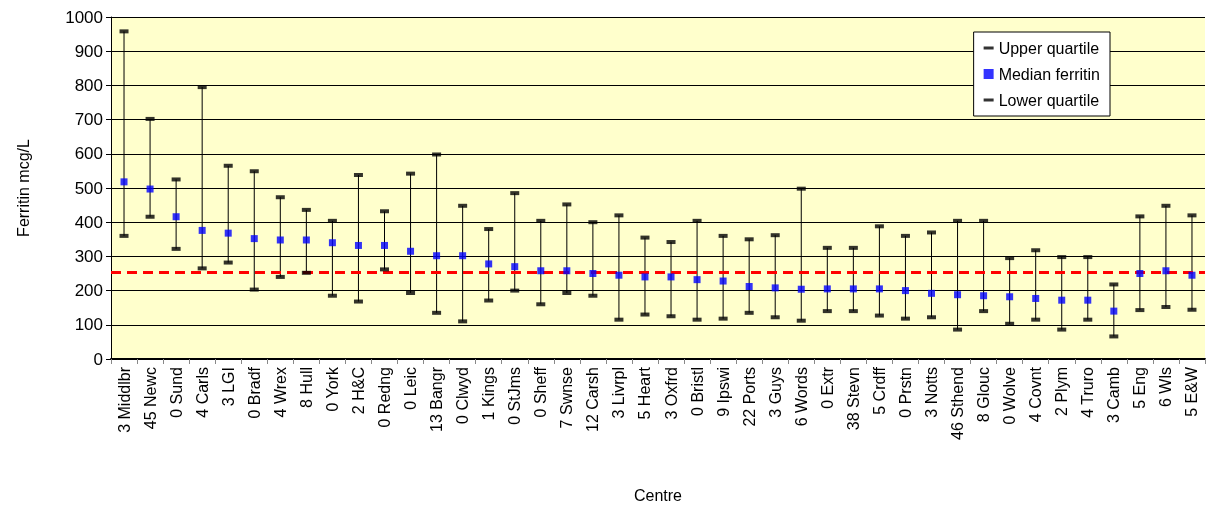  I want to click on x-tick-label: 5 Heart, so click(645, 393).